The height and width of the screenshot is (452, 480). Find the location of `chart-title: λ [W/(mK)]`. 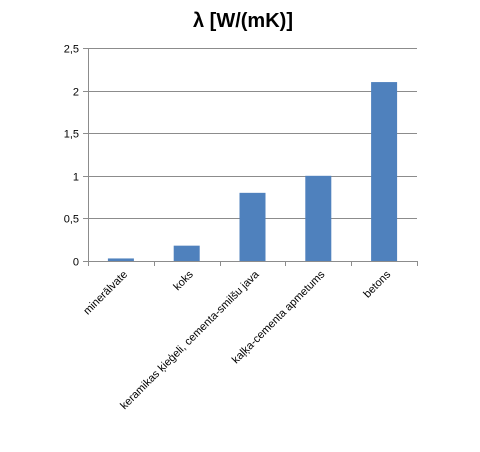

chart-title: λ [W/(mK)] is located at coordinates (243, 21).